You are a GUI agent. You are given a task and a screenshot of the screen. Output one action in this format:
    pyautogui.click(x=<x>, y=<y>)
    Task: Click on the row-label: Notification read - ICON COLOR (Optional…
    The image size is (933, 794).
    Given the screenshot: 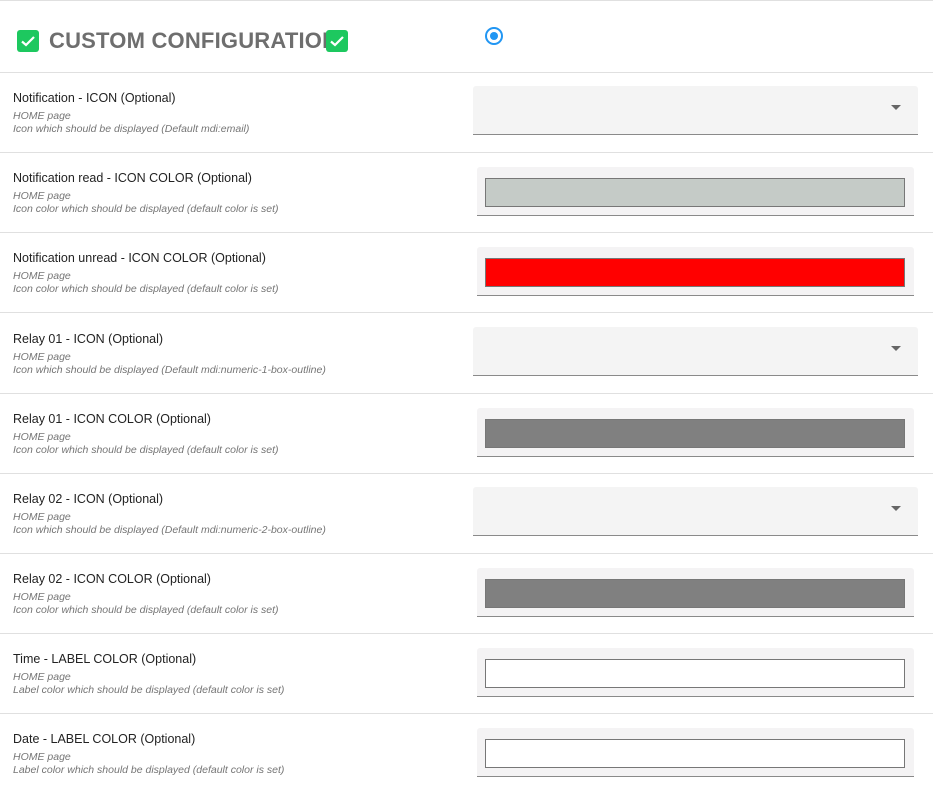 What is the action you would take?
    pyautogui.click(x=132, y=178)
    